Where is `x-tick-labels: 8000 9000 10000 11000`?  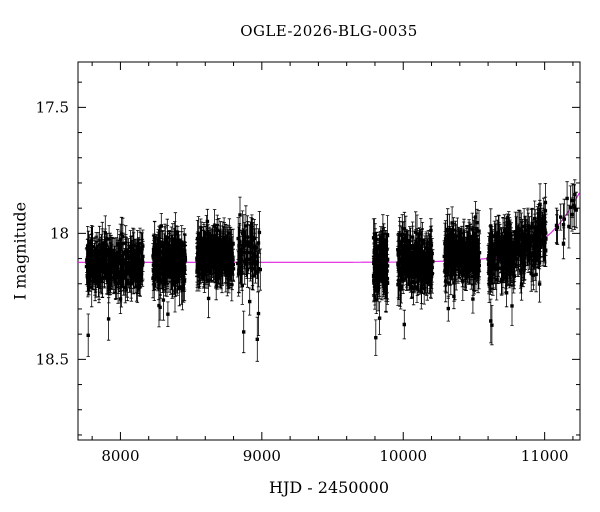
x-tick-labels: 8000 9000 10000 11000 is located at coordinates (334, 456).